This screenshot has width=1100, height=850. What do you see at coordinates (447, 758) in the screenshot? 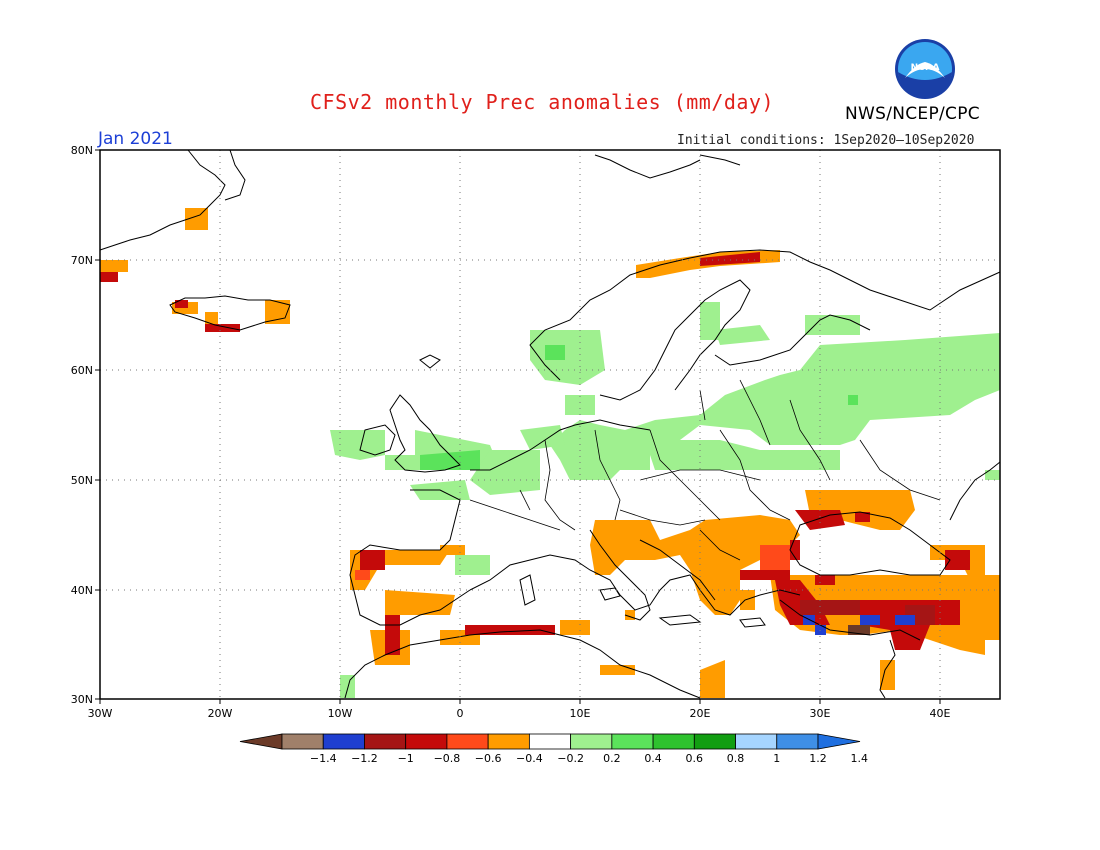
I see `colorbar-label: −0.8` at bounding box center [447, 758].